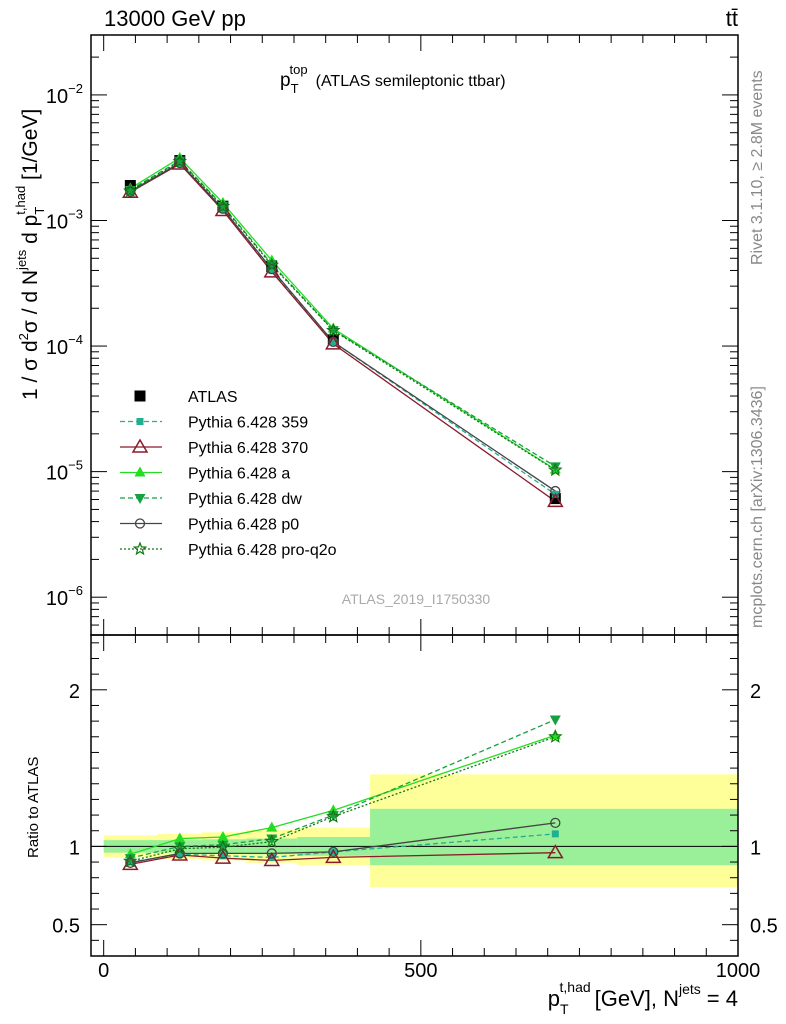  What do you see at coordinates (213, 397) in the screenshot?
I see `legend-label-data: ATLAS` at bounding box center [213, 397].